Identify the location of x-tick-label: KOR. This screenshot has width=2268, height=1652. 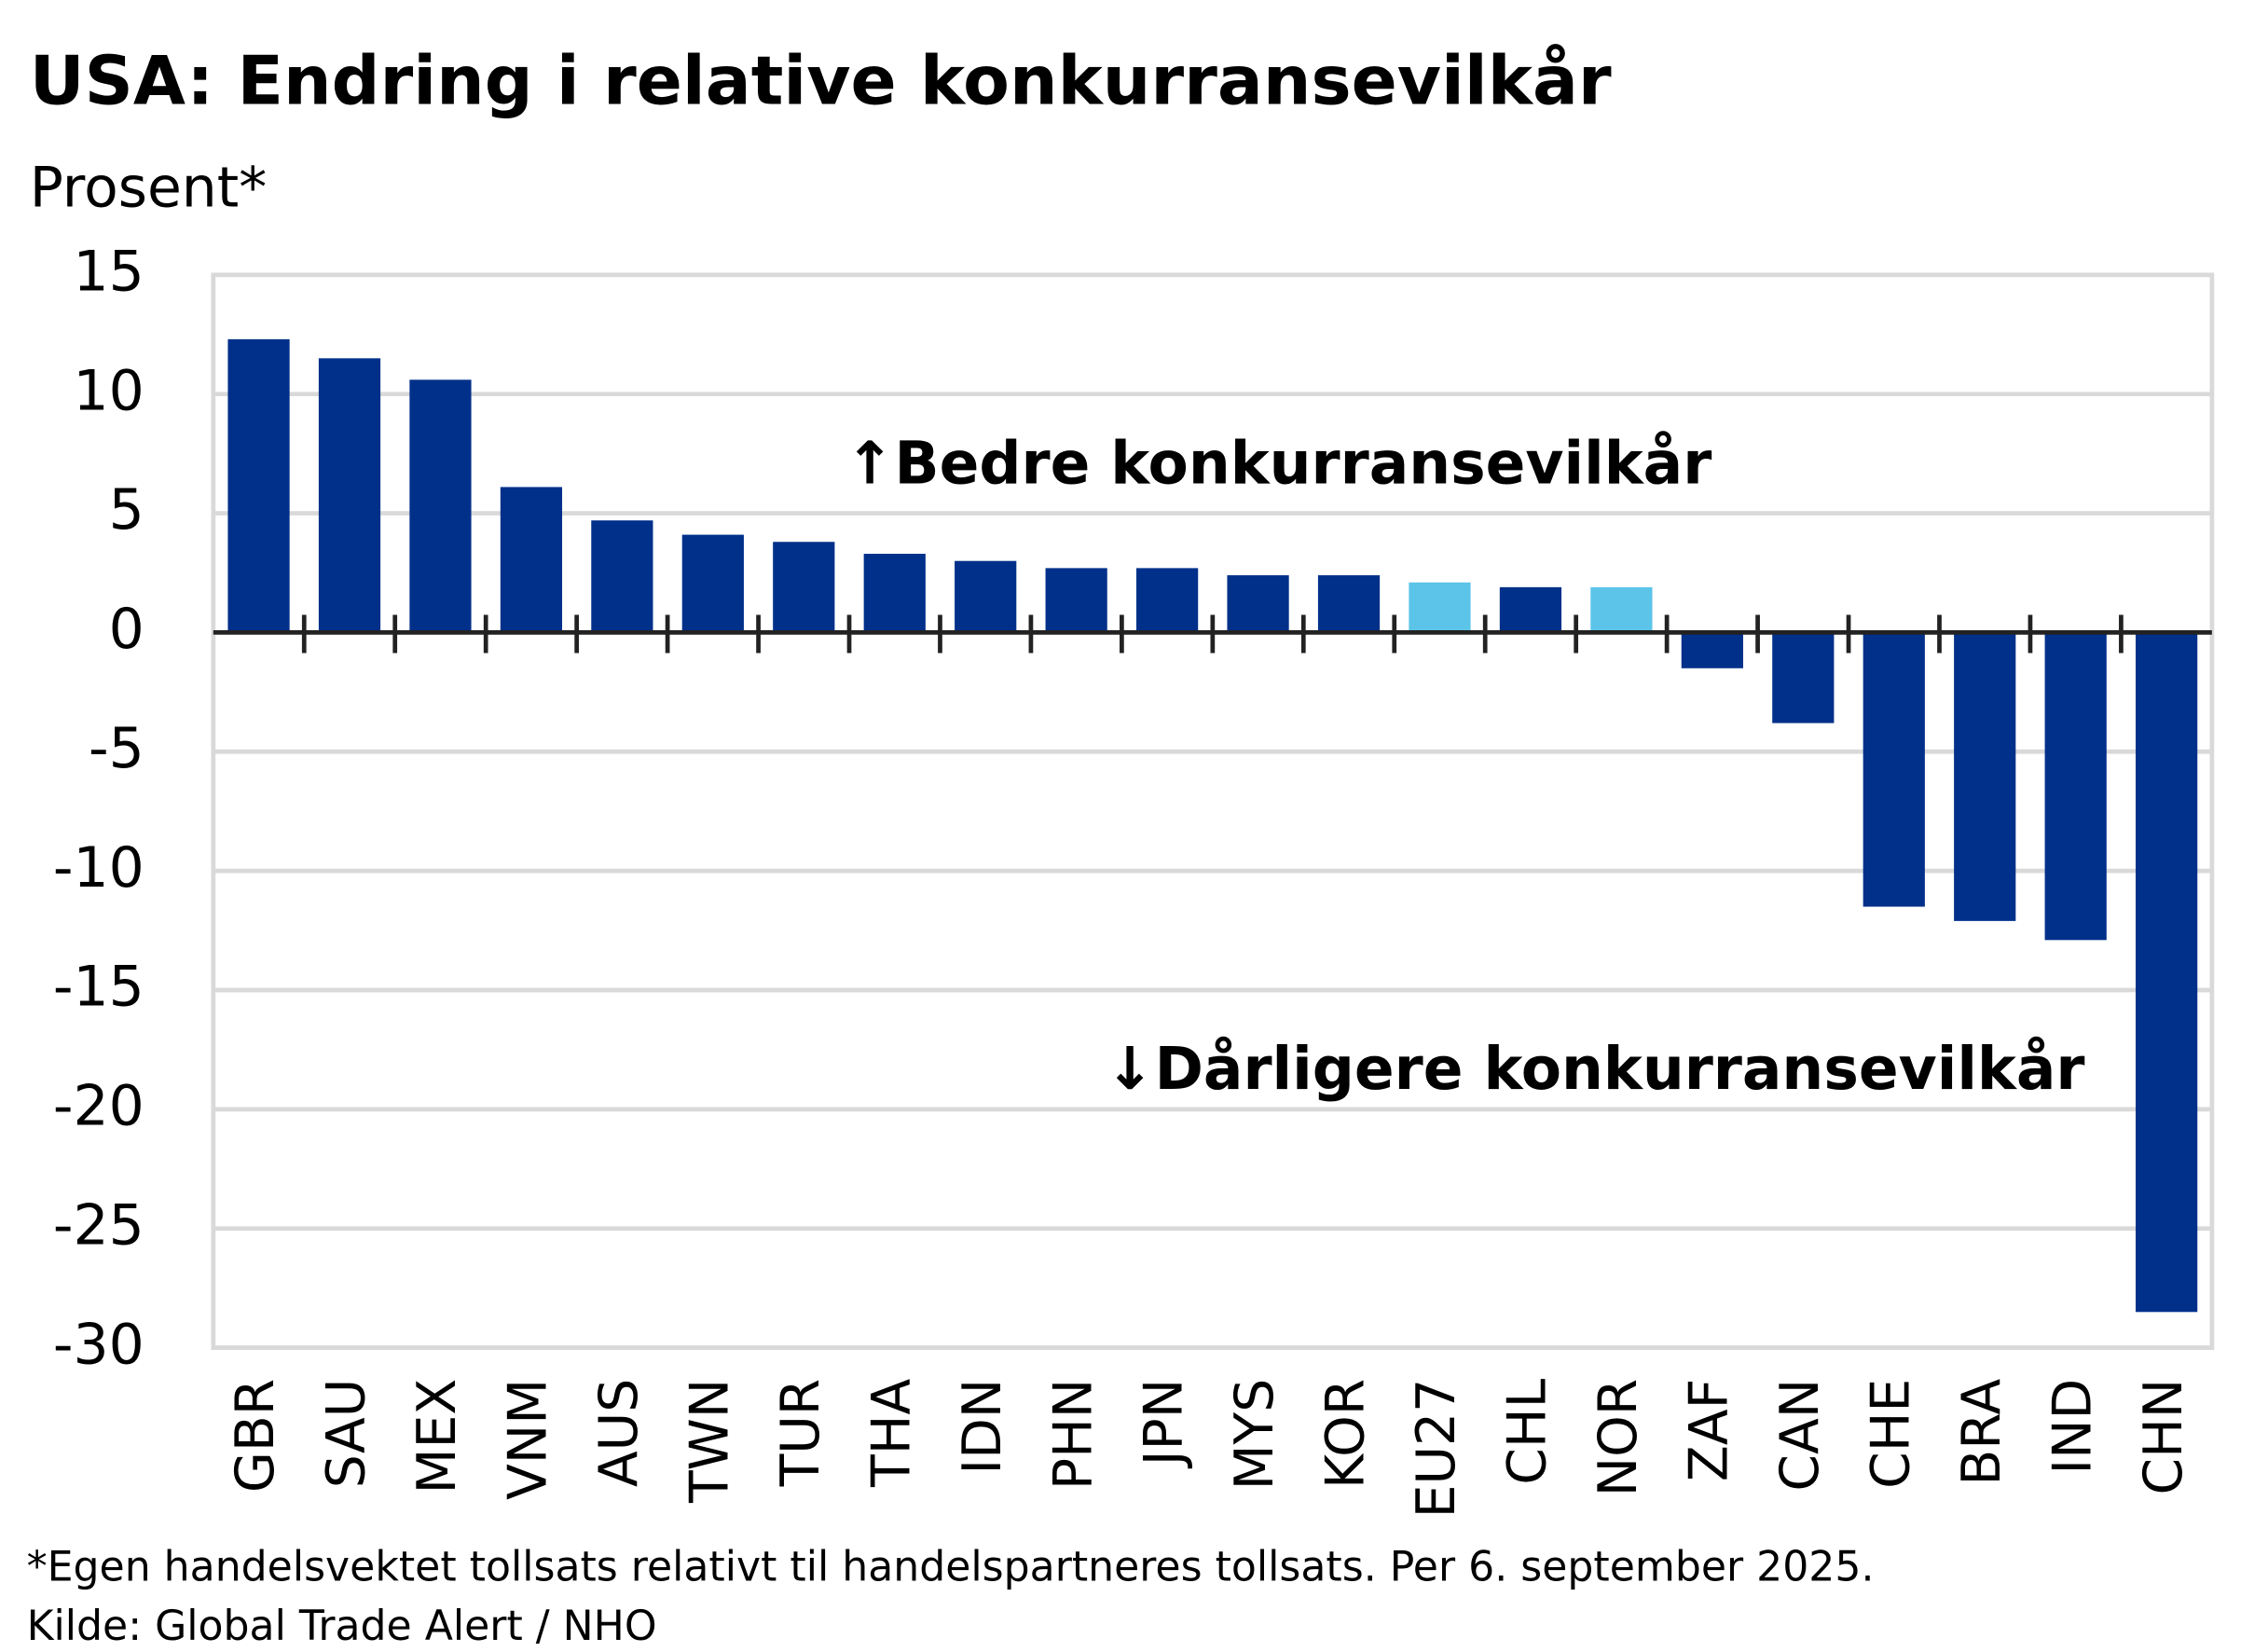
(1346, 1434).